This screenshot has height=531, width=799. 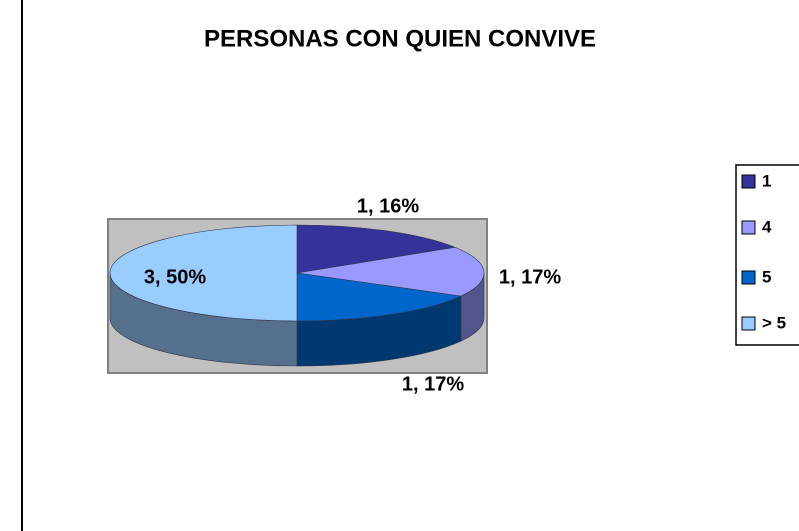 What do you see at coordinates (767, 226) in the screenshot?
I see `legend-label: 4` at bounding box center [767, 226].